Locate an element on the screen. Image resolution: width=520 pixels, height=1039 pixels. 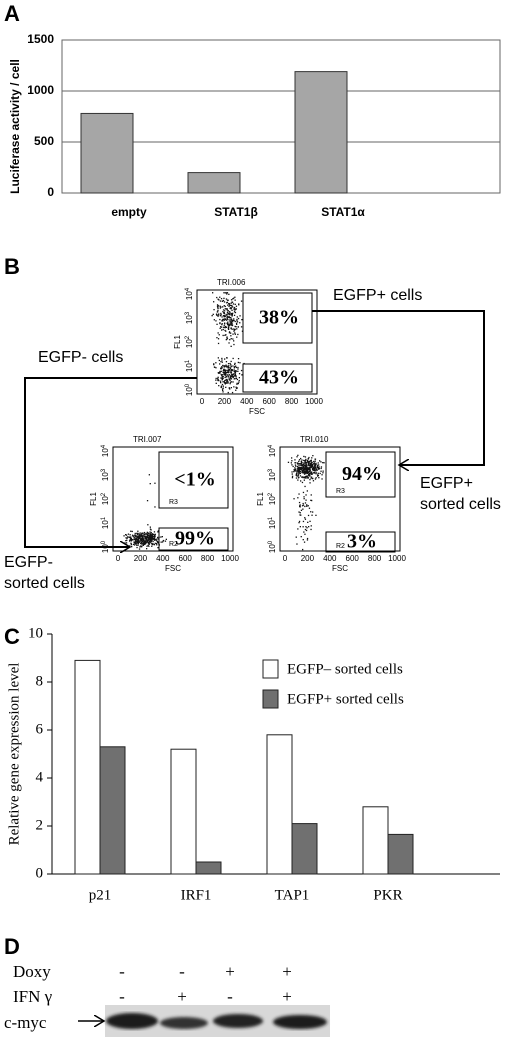
x-axis-label: FSC is located at coordinates (257, 411).